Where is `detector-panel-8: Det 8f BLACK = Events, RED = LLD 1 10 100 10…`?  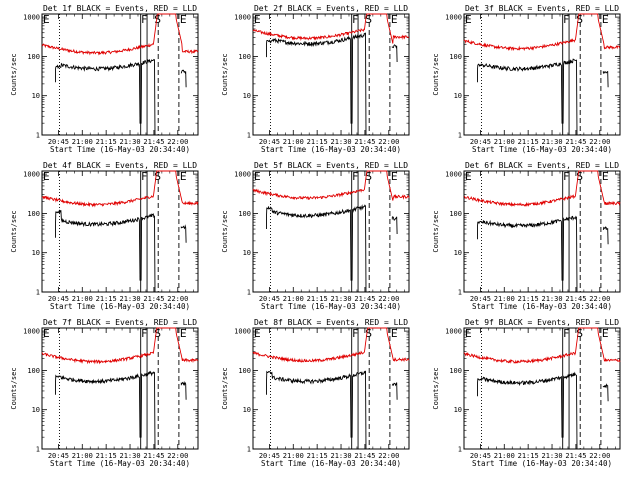 detector-panel-8: Det 8f BLACK = Events, RED = LLD 1 10 100 10… is located at coordinates (315, 393).